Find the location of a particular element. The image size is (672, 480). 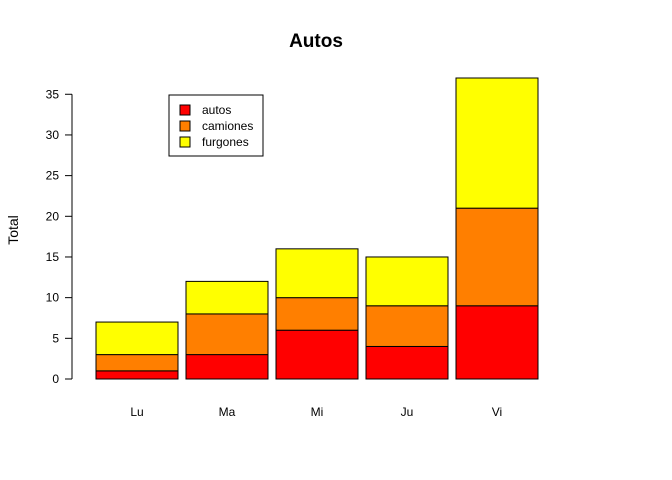

y-axis: 0 5 10 15 20 25 30 35 is located at coordinates (59, 236).